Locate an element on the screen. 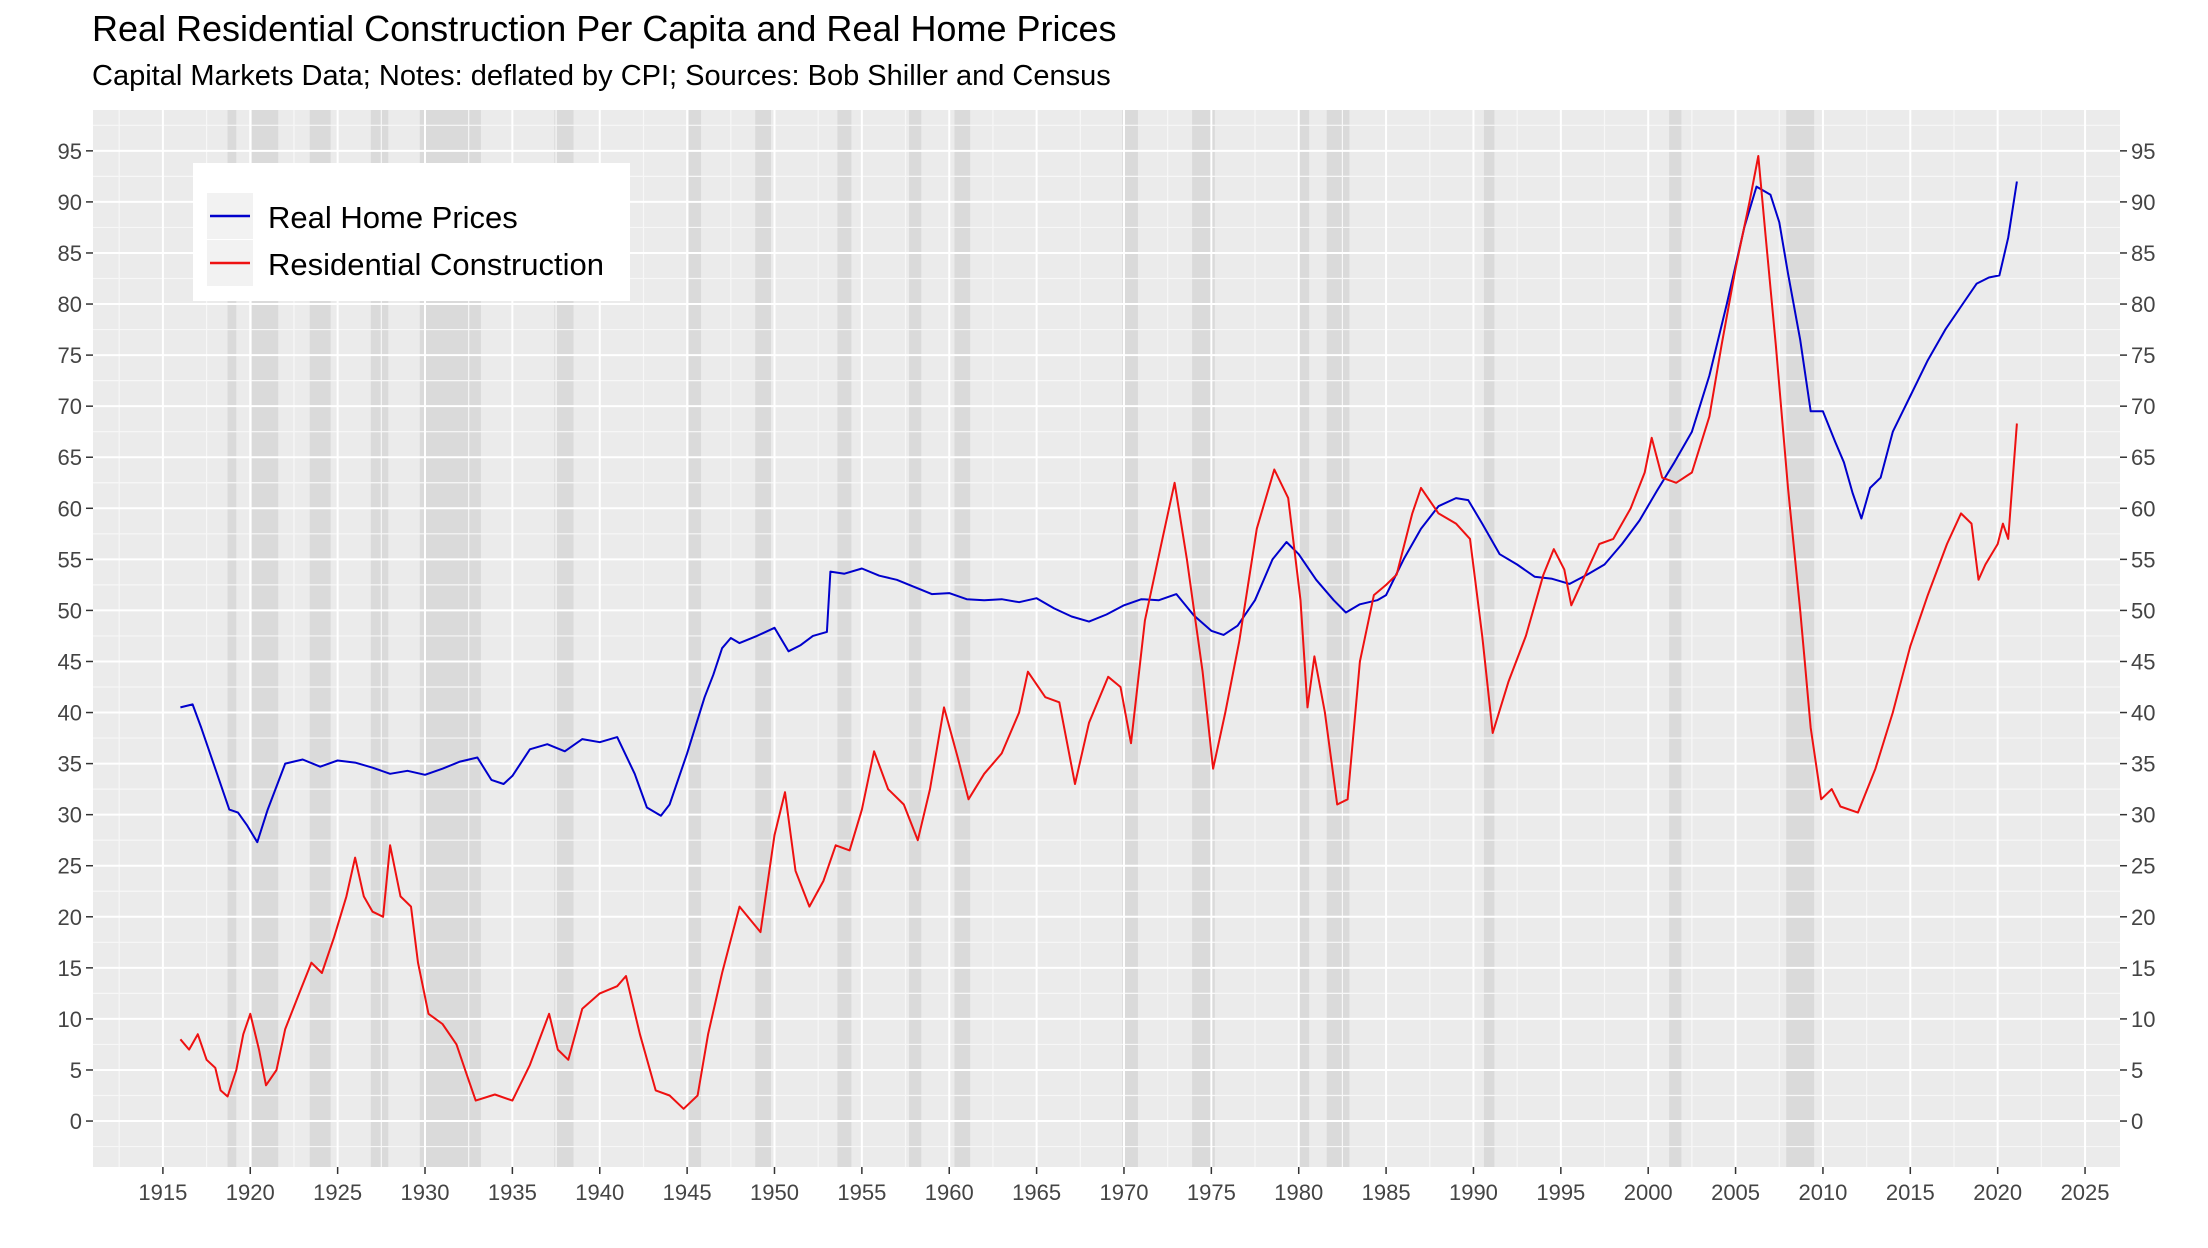 Image resolution: width=2208 pixels, height=1248 pixels. x-tick-label: 1960 is located at coordinates (949, 1192).